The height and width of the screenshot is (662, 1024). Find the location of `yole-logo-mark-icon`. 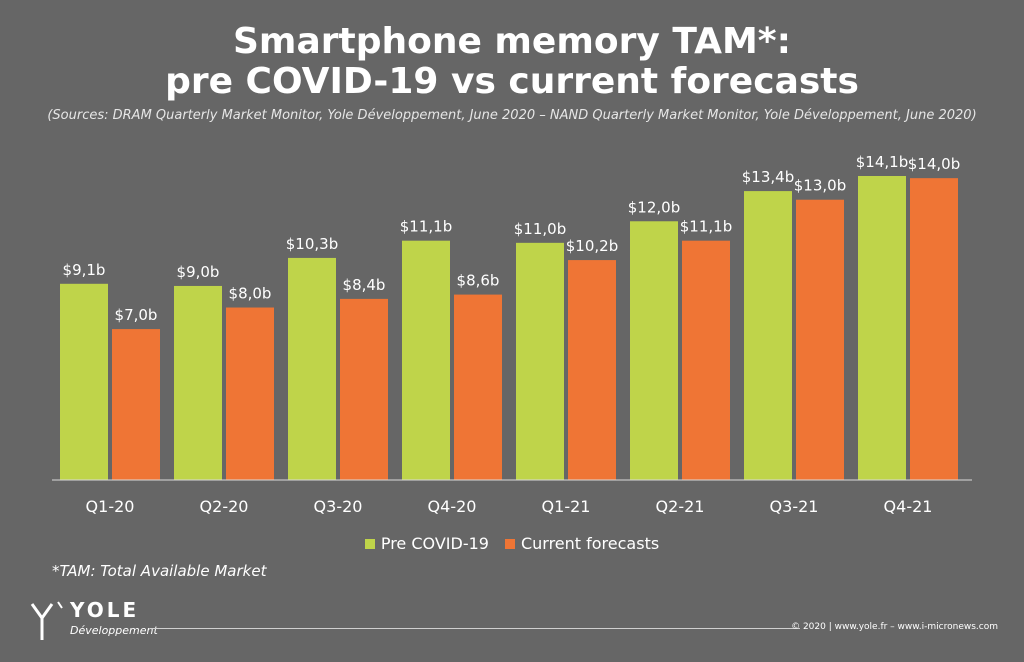

yole-logo-mark-icon is located at coordinates (46, 620).